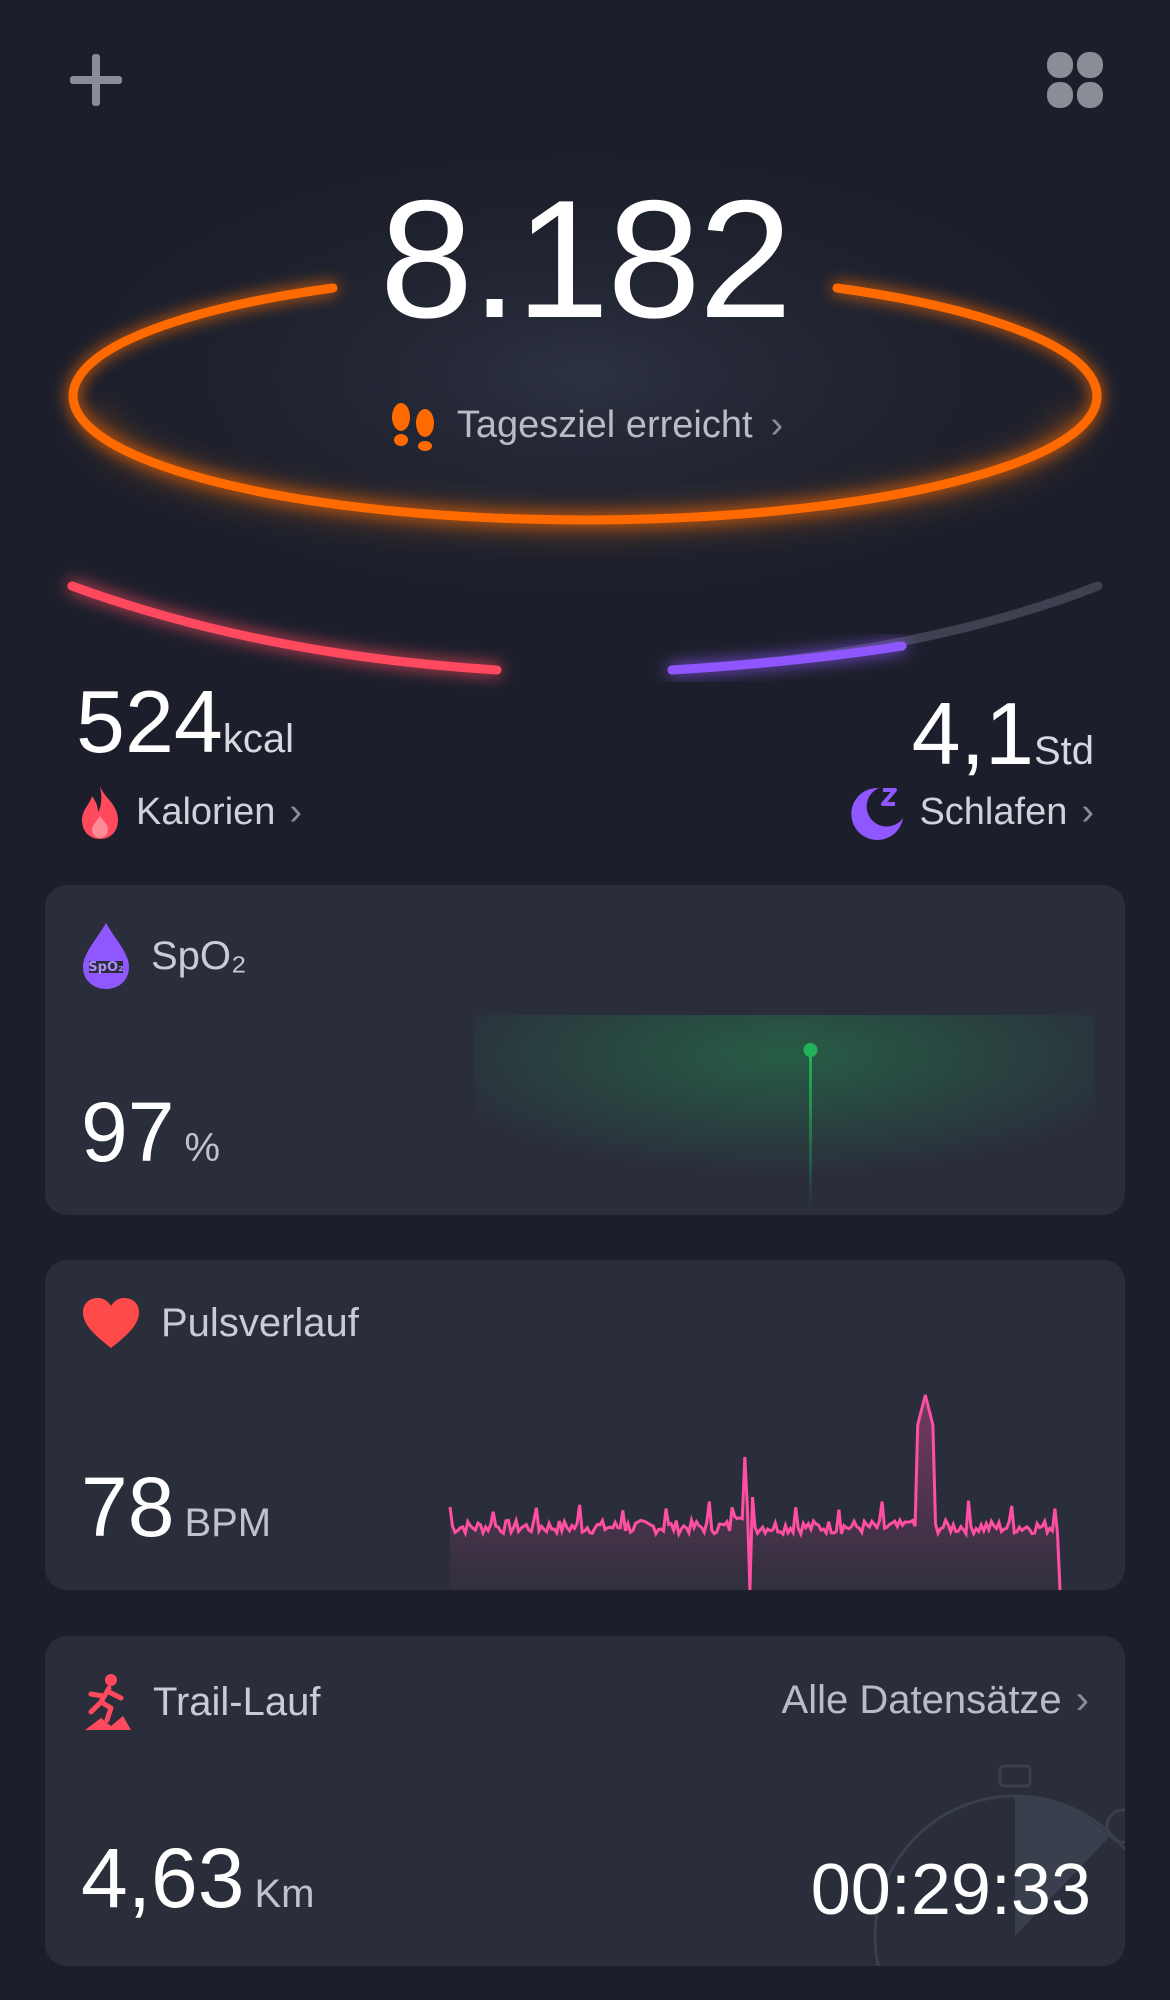  Describe the element at coordinates (228, 1523) in the screenshot. I see `pulse-unit: BPM` at that location.